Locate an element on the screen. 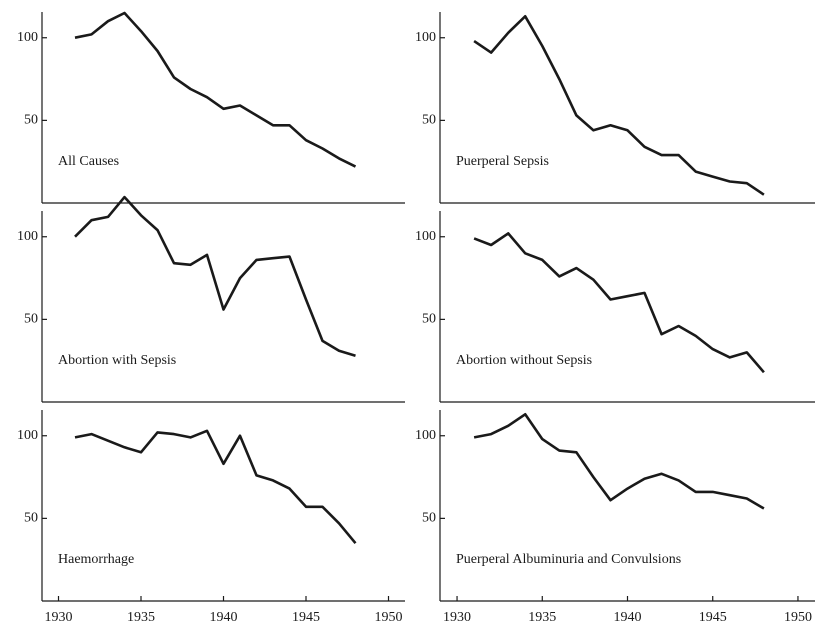 The width and height of the screenshot is (824, 629). panel-label: Puerperal Albuminuria and Convulsions is located at coordinates (568, 559).